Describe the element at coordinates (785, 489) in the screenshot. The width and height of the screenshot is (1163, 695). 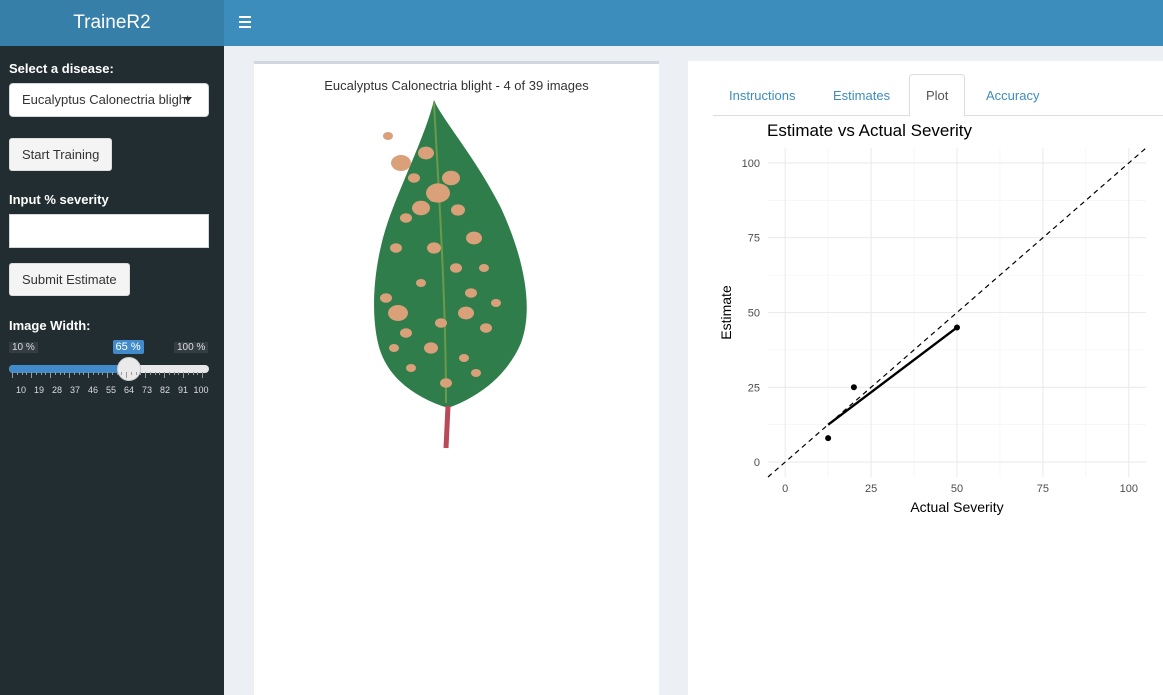
I see `x-tick-label: 0` at that location.